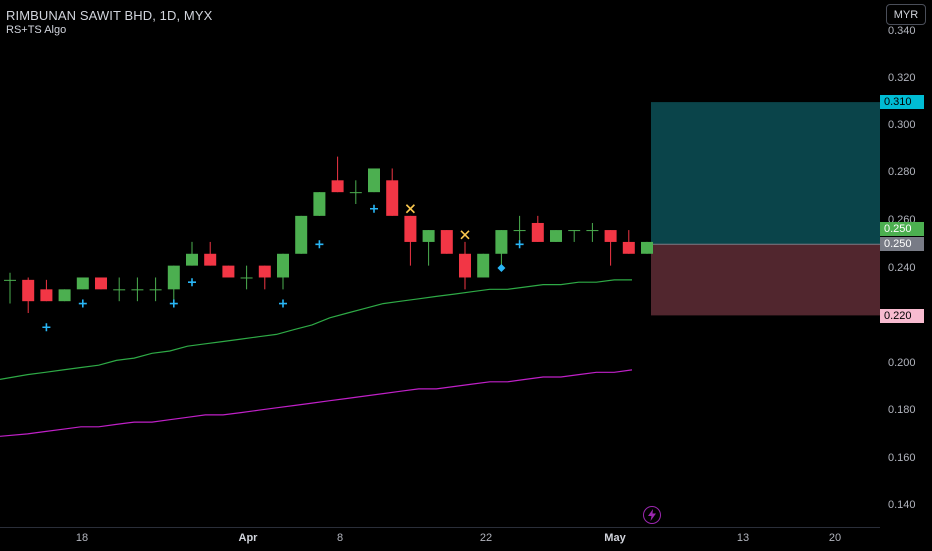 The width and height of the screenshot is (932, 551). What do you see at coordinates (902, 268) in the screenshot?
I see `price-tick: 0.240` at bounding box center [902, 268].